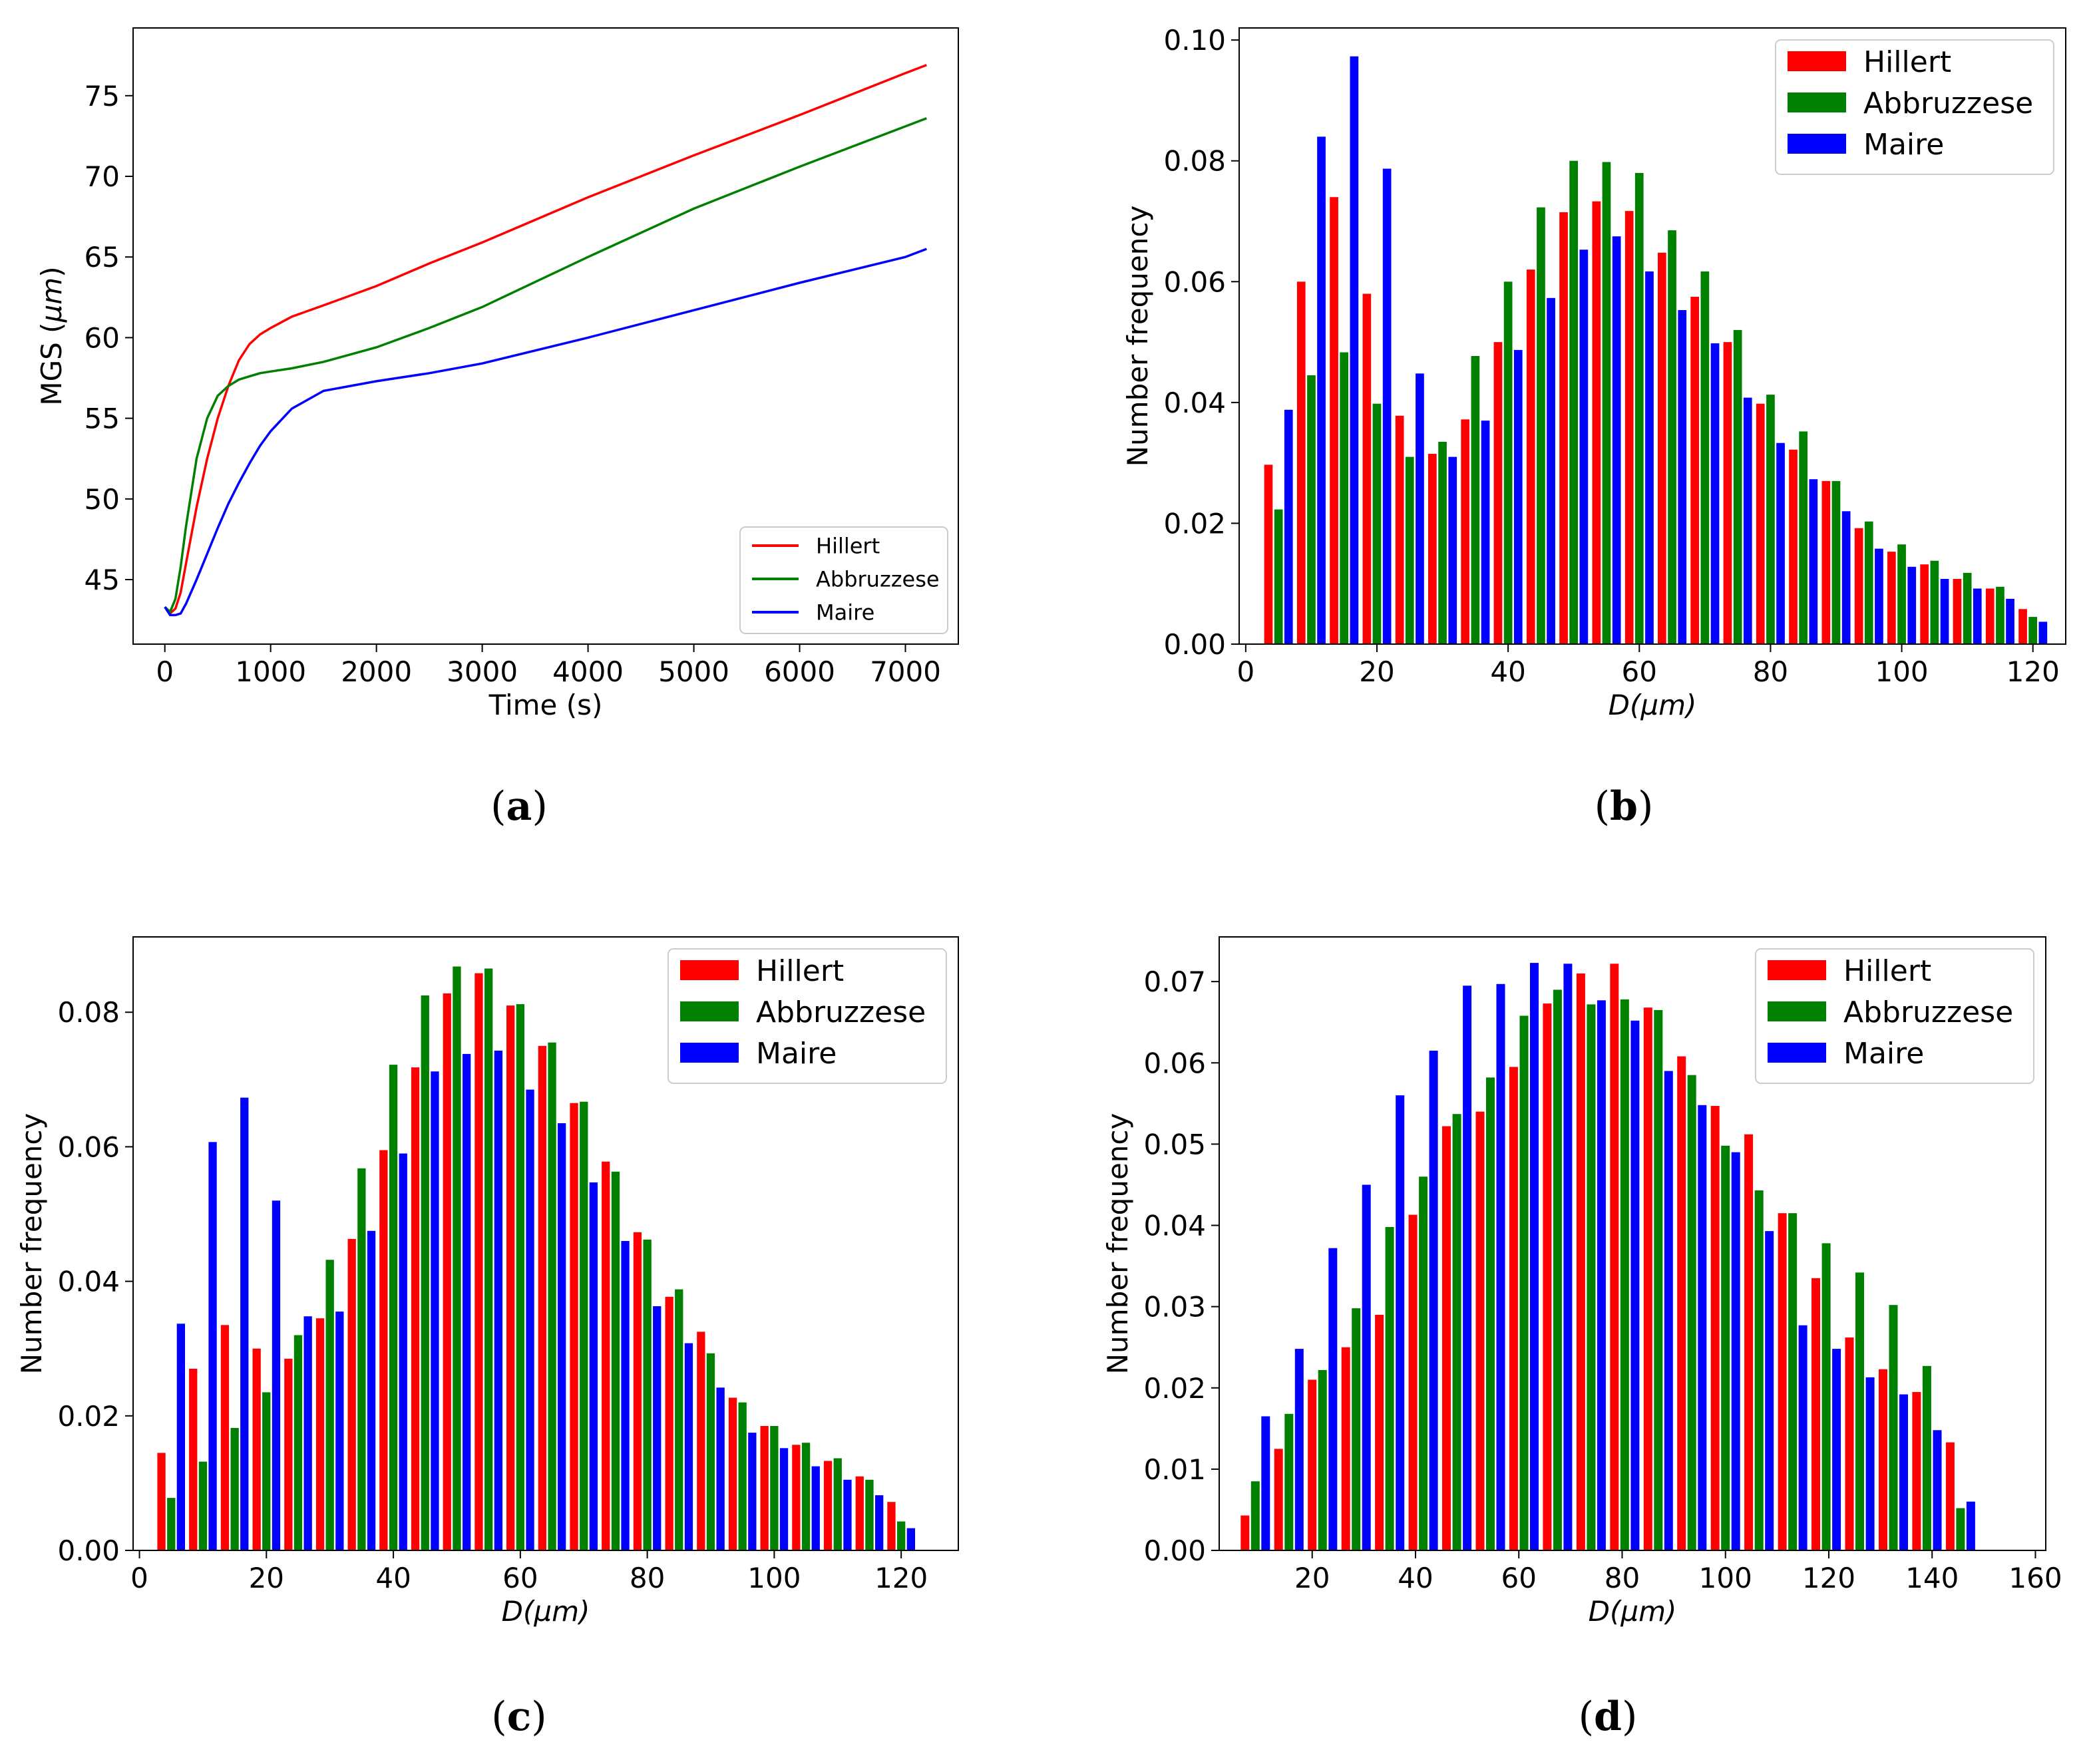  I want to click on series-line-abbruzzese, so click(545, 365).